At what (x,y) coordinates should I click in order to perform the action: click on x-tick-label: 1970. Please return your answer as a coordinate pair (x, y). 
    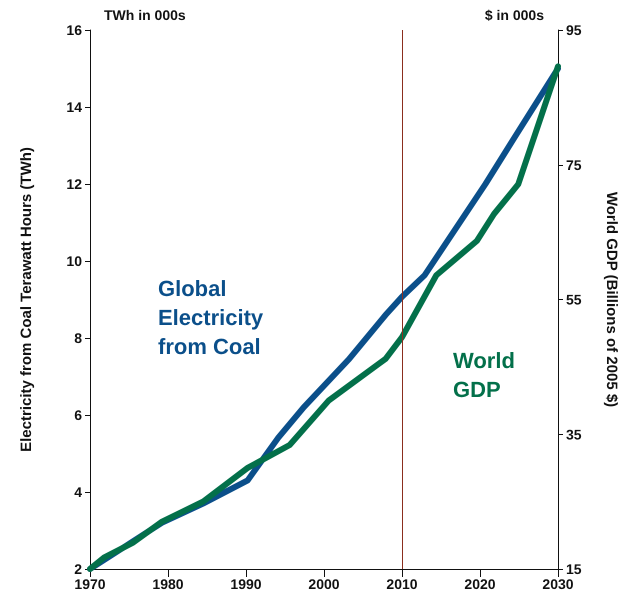
    Looking at the image, I should click on (90, 584).